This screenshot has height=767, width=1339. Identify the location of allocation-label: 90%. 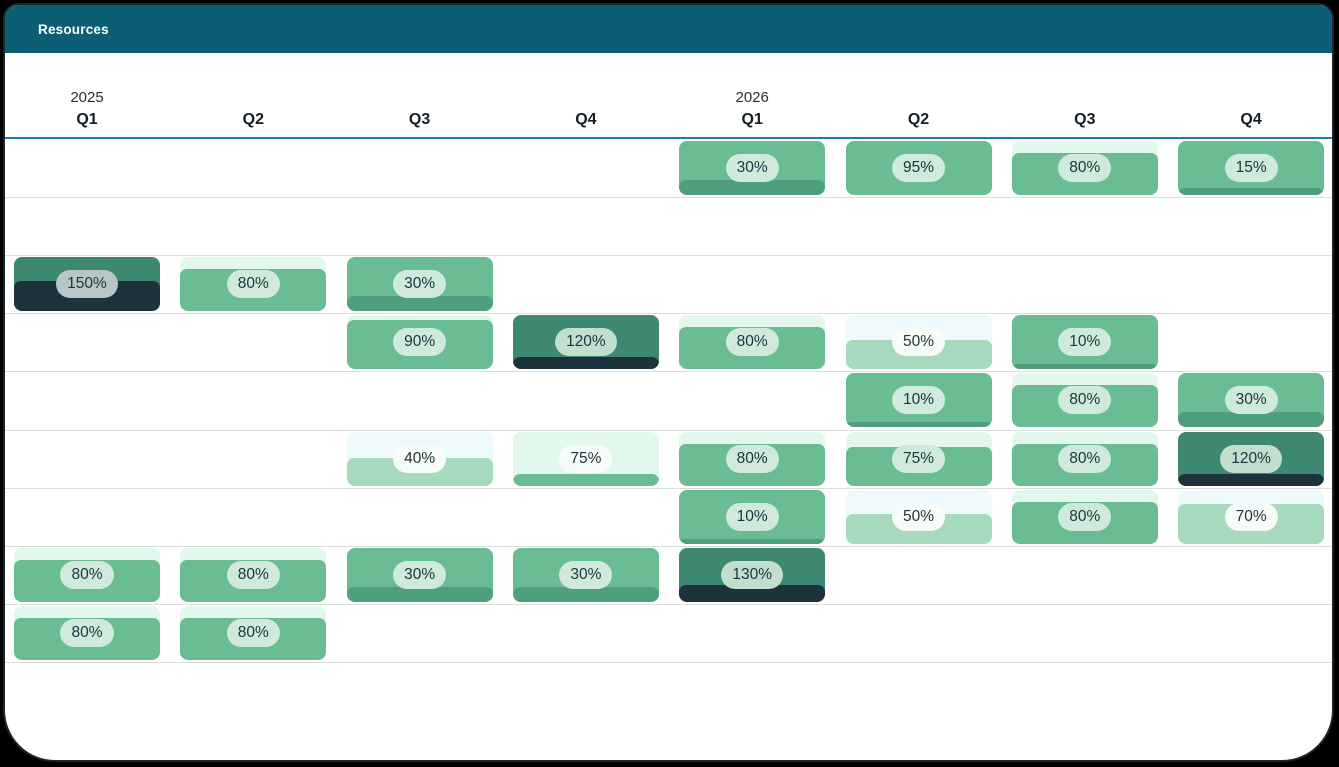
(420, 342).